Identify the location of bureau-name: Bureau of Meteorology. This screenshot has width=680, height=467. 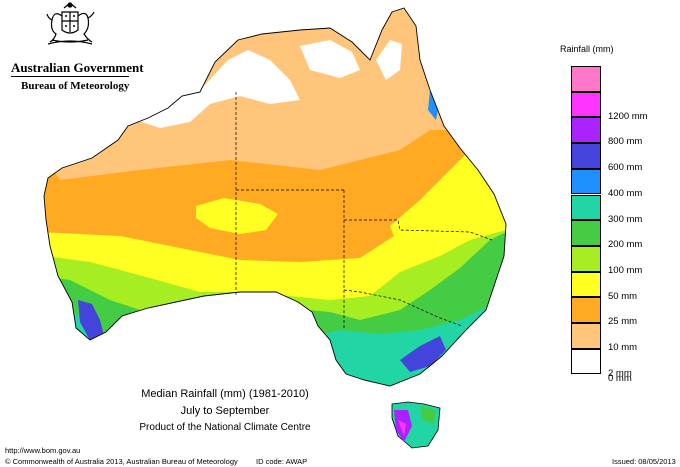
(75, 86).